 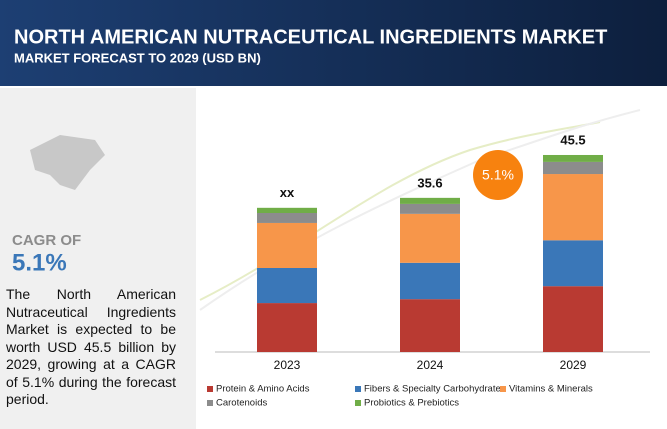 I want to click on legend-label: Probiotics & Prebiotics, so click(x=411, y=403).